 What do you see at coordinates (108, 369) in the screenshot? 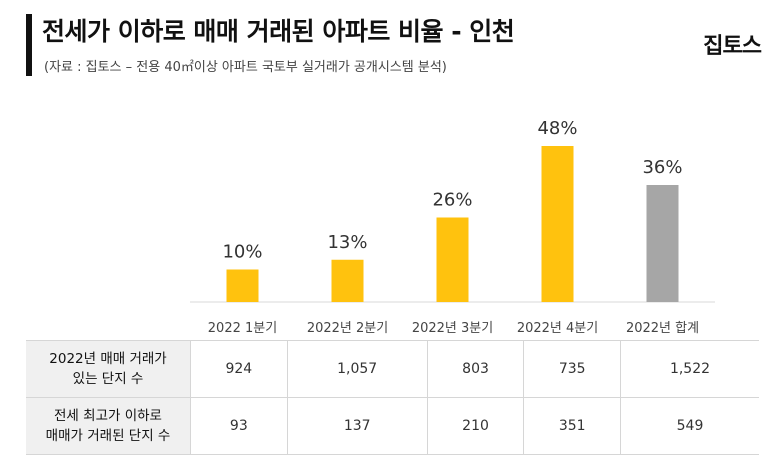
I see `row-header: 2022년 매매 거래가 있는 단지 수` at bounding box center [108, 369].